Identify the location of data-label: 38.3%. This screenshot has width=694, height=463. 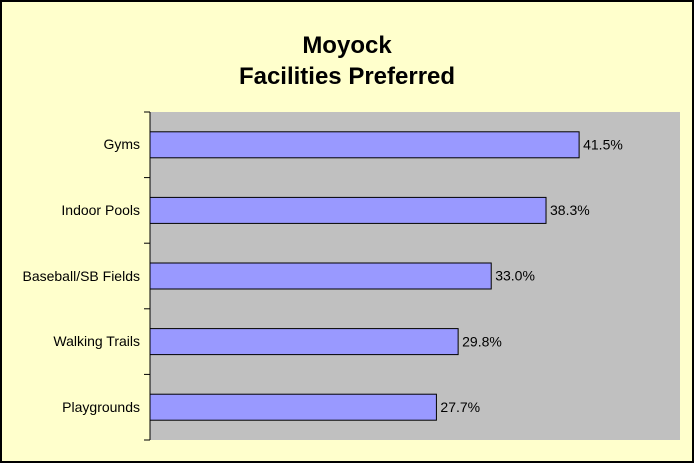
(570, 210).